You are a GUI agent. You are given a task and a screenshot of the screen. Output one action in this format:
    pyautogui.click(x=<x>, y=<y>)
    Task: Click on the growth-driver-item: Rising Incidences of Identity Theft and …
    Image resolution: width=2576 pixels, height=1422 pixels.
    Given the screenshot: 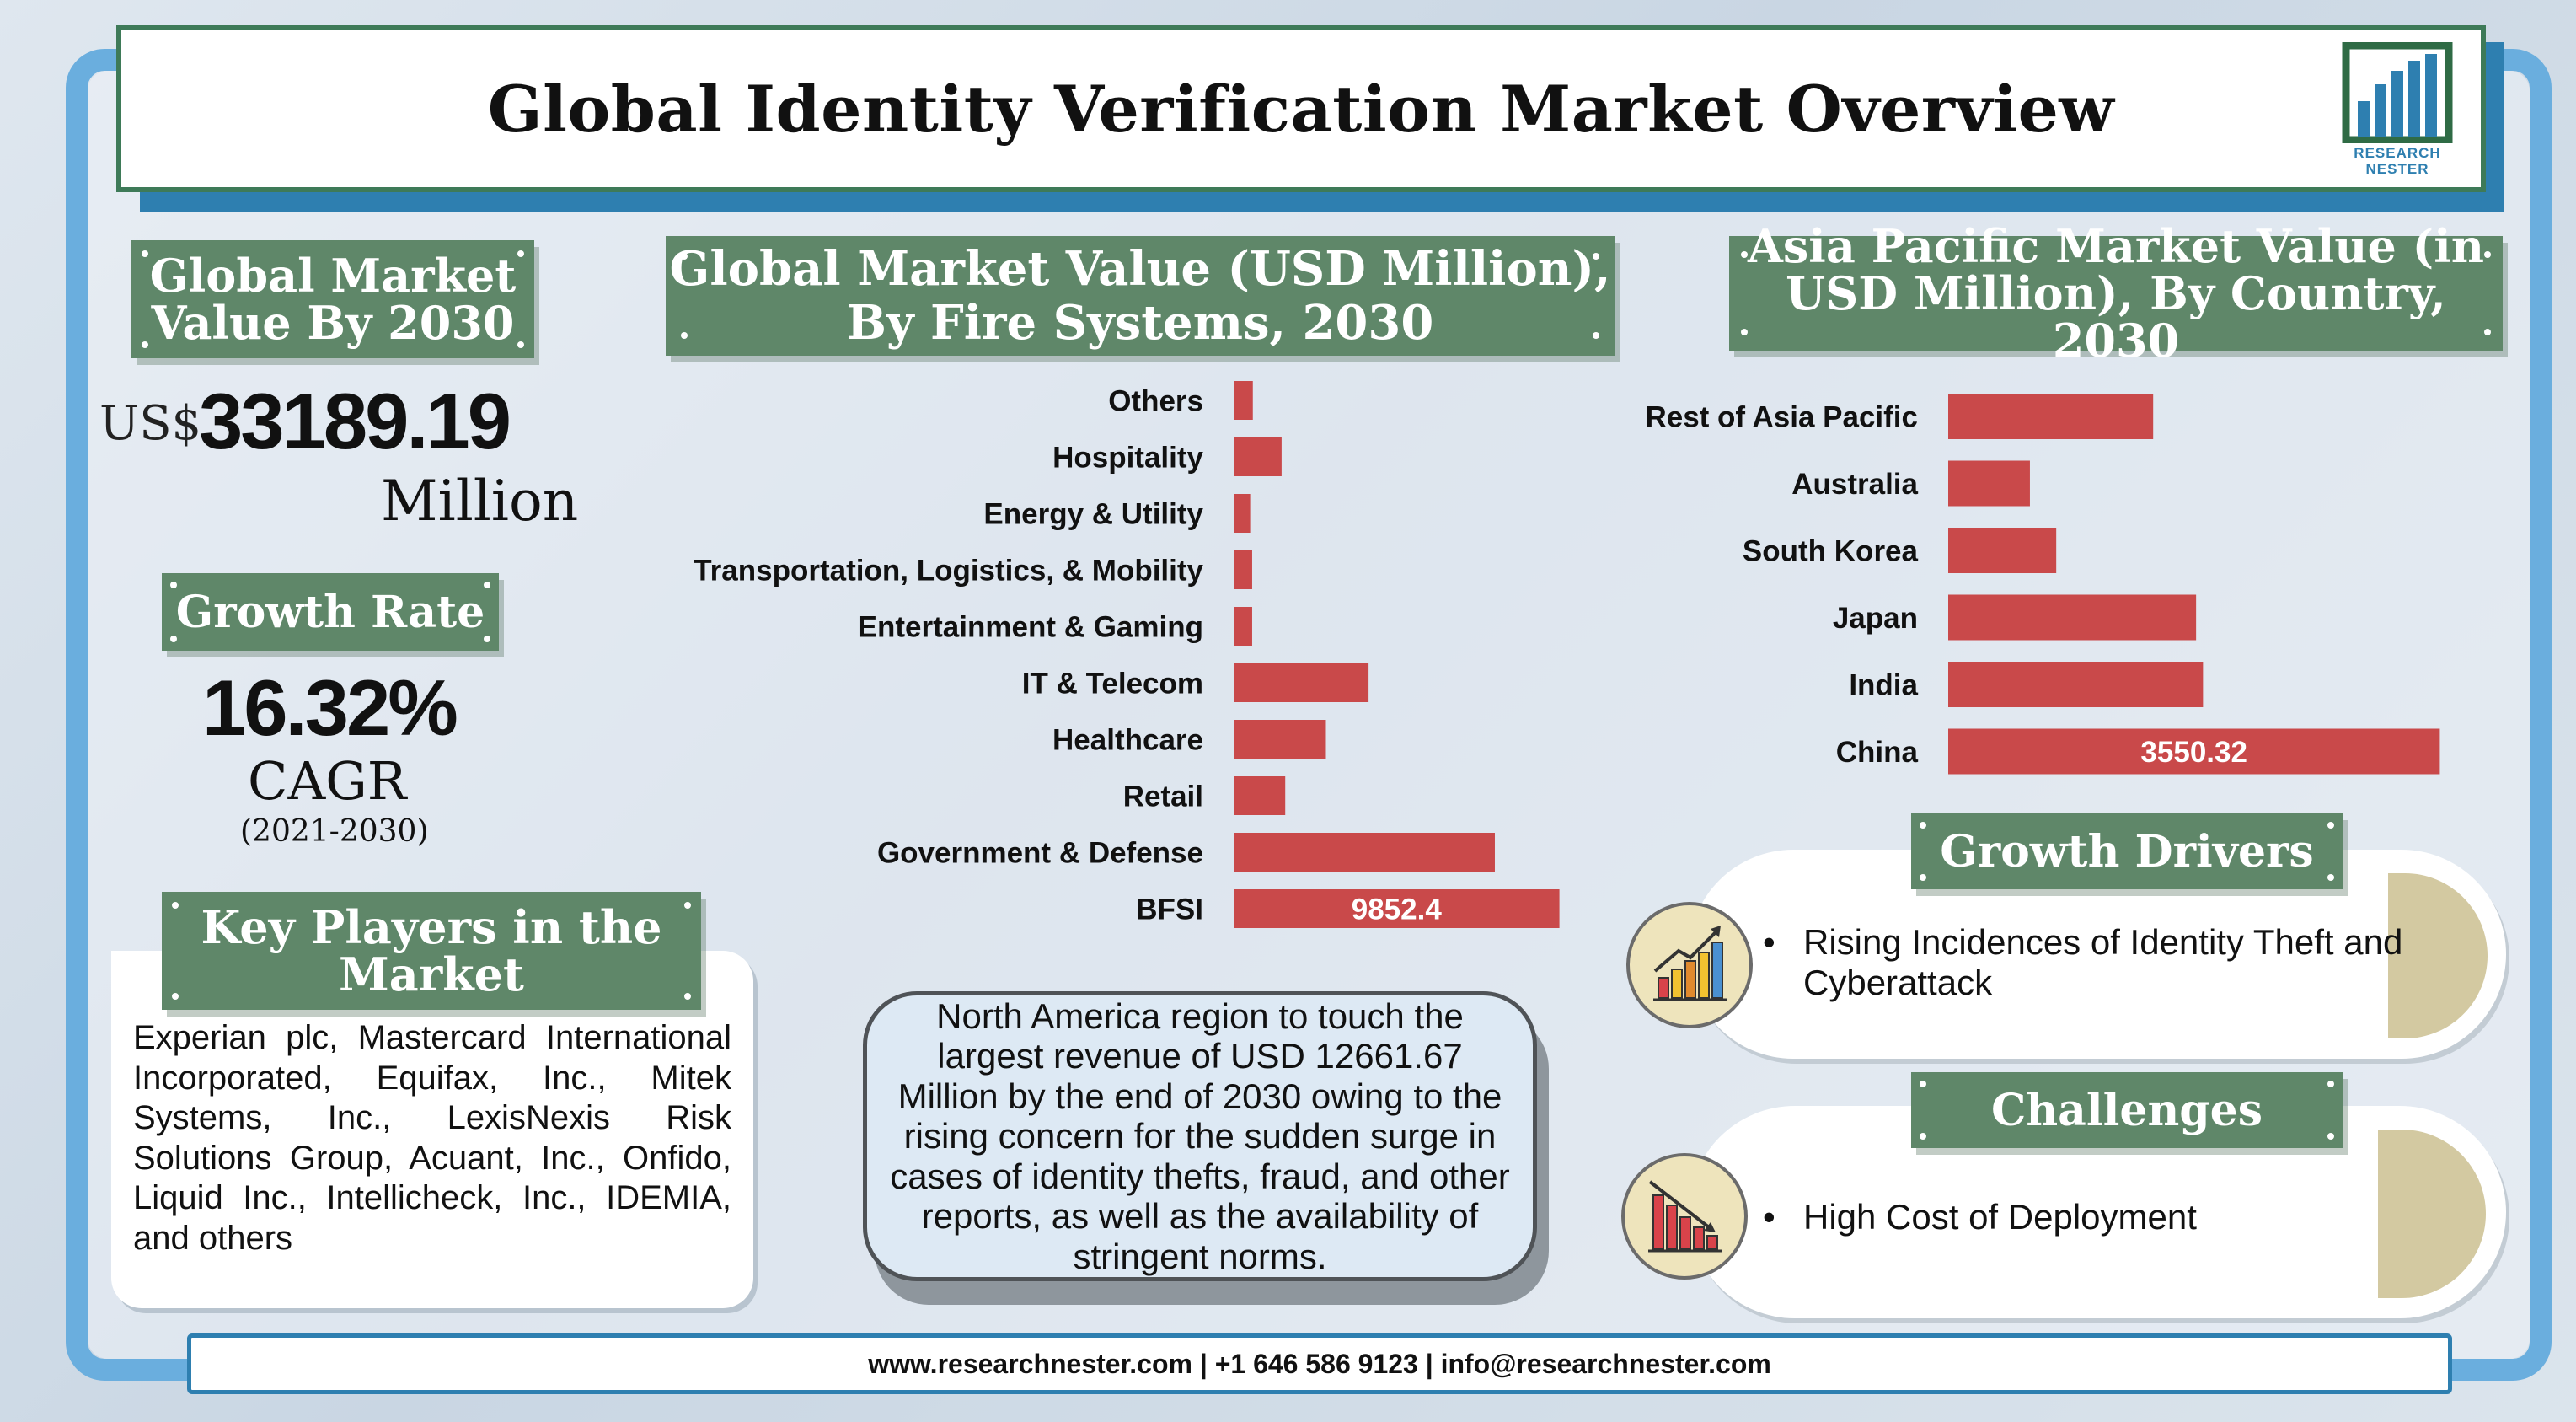 What is the action you would take?
    pyautogui.click(x=2103, y=962)
    